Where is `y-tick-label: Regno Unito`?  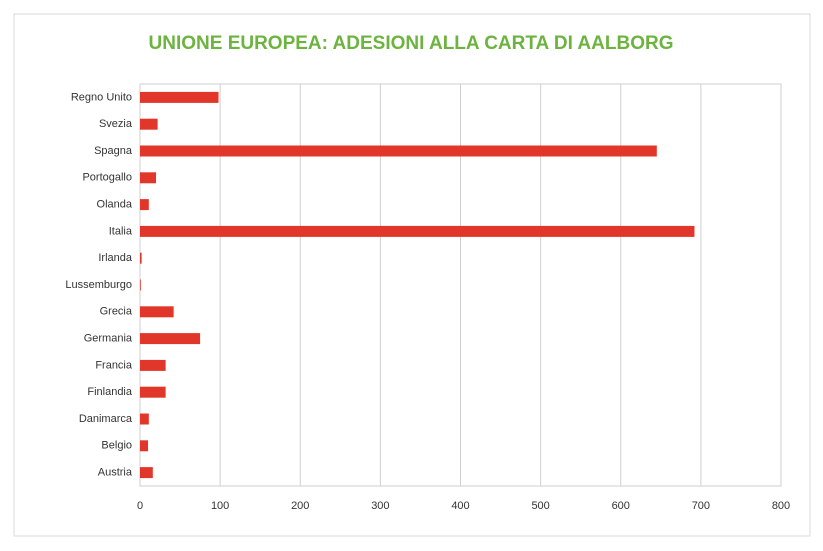 y-tick-label: Regno Unito is located at coordinates (101, 97).